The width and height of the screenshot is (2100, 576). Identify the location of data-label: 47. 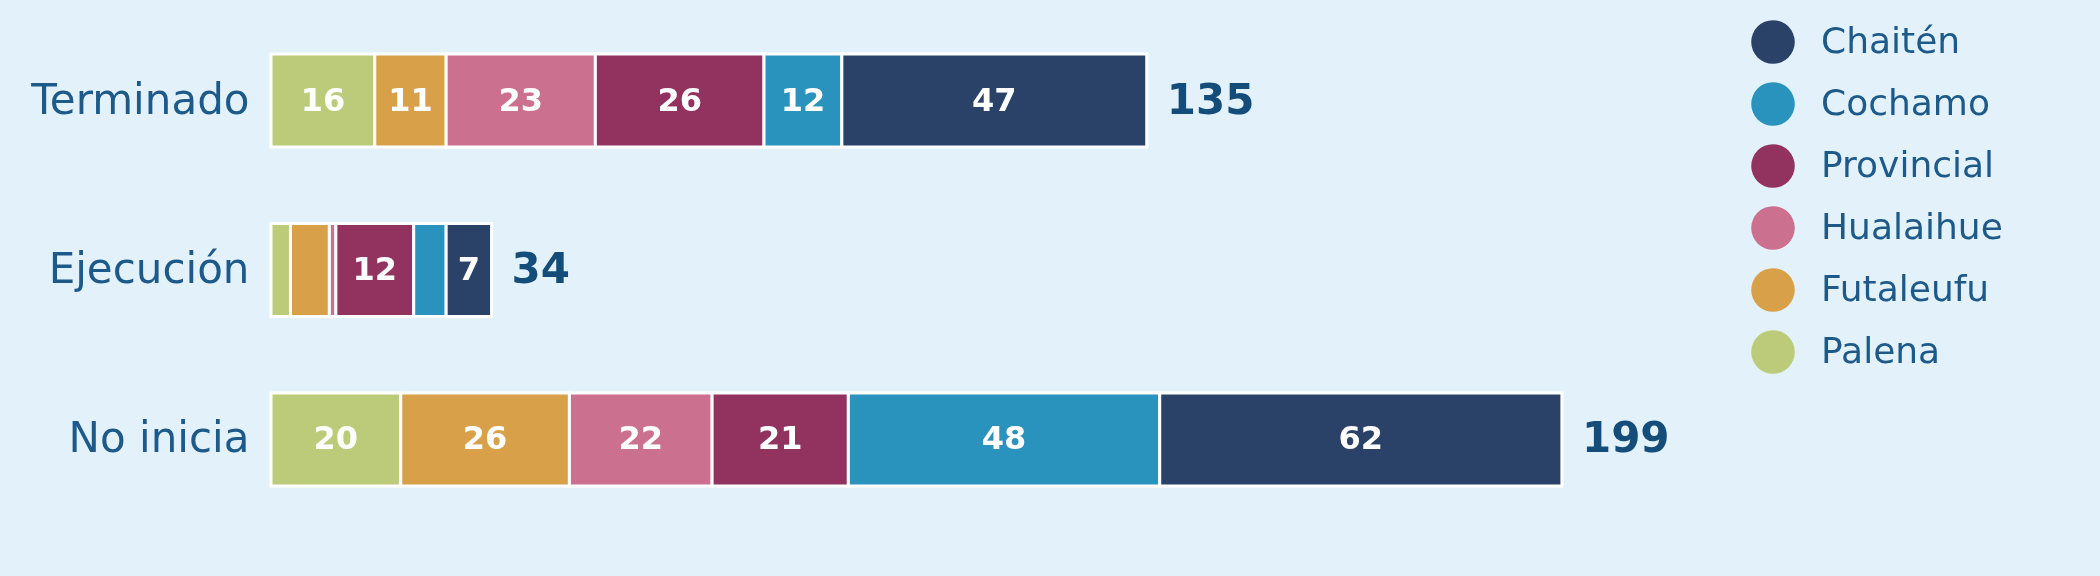
(994, 99).